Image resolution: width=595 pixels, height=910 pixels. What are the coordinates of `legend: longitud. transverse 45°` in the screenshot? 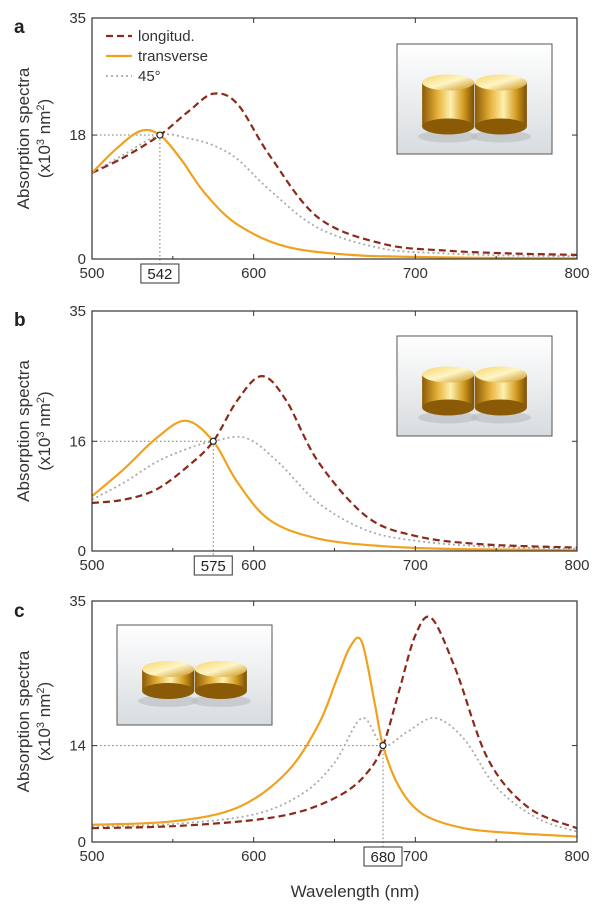 It's located at (157, 56).